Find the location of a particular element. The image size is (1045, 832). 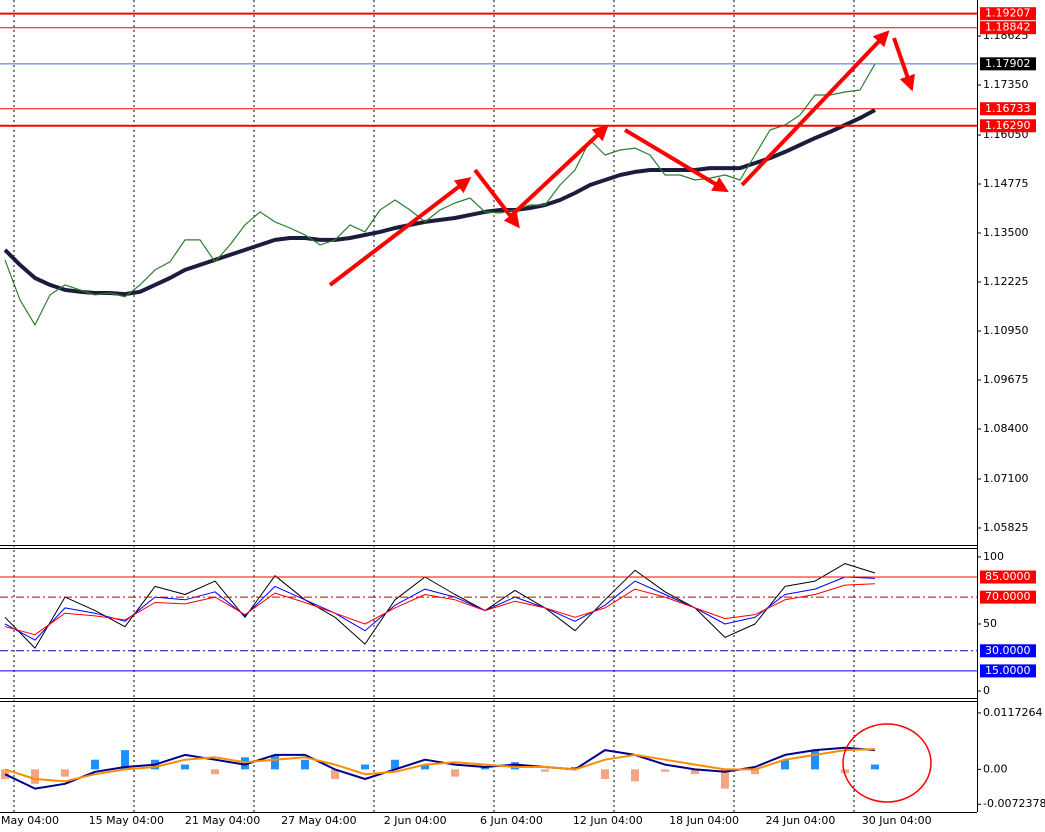

level-label: 1.19207 is located at coordinates (1008, 13).